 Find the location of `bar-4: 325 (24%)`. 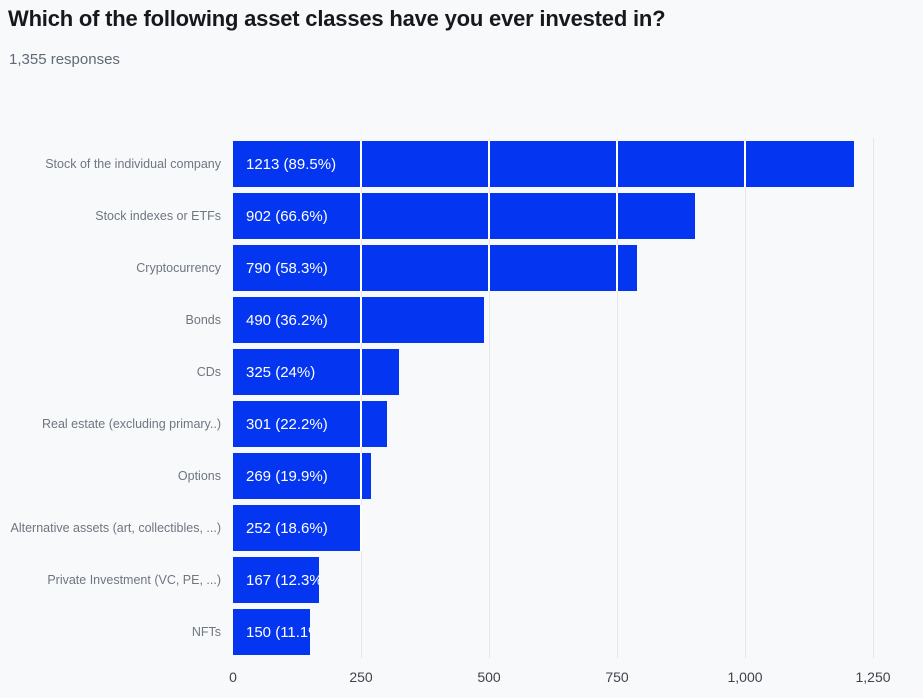

bar-4: 325 (24%) is located at coordinates (316, 372).